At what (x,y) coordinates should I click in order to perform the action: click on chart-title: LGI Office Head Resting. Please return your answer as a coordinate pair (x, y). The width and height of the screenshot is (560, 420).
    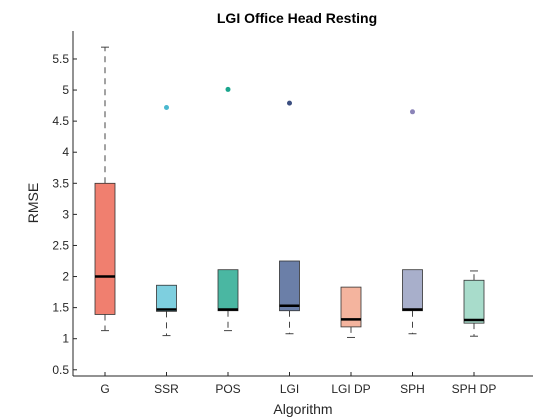
    Looking at the image, I should click on (297, 18).